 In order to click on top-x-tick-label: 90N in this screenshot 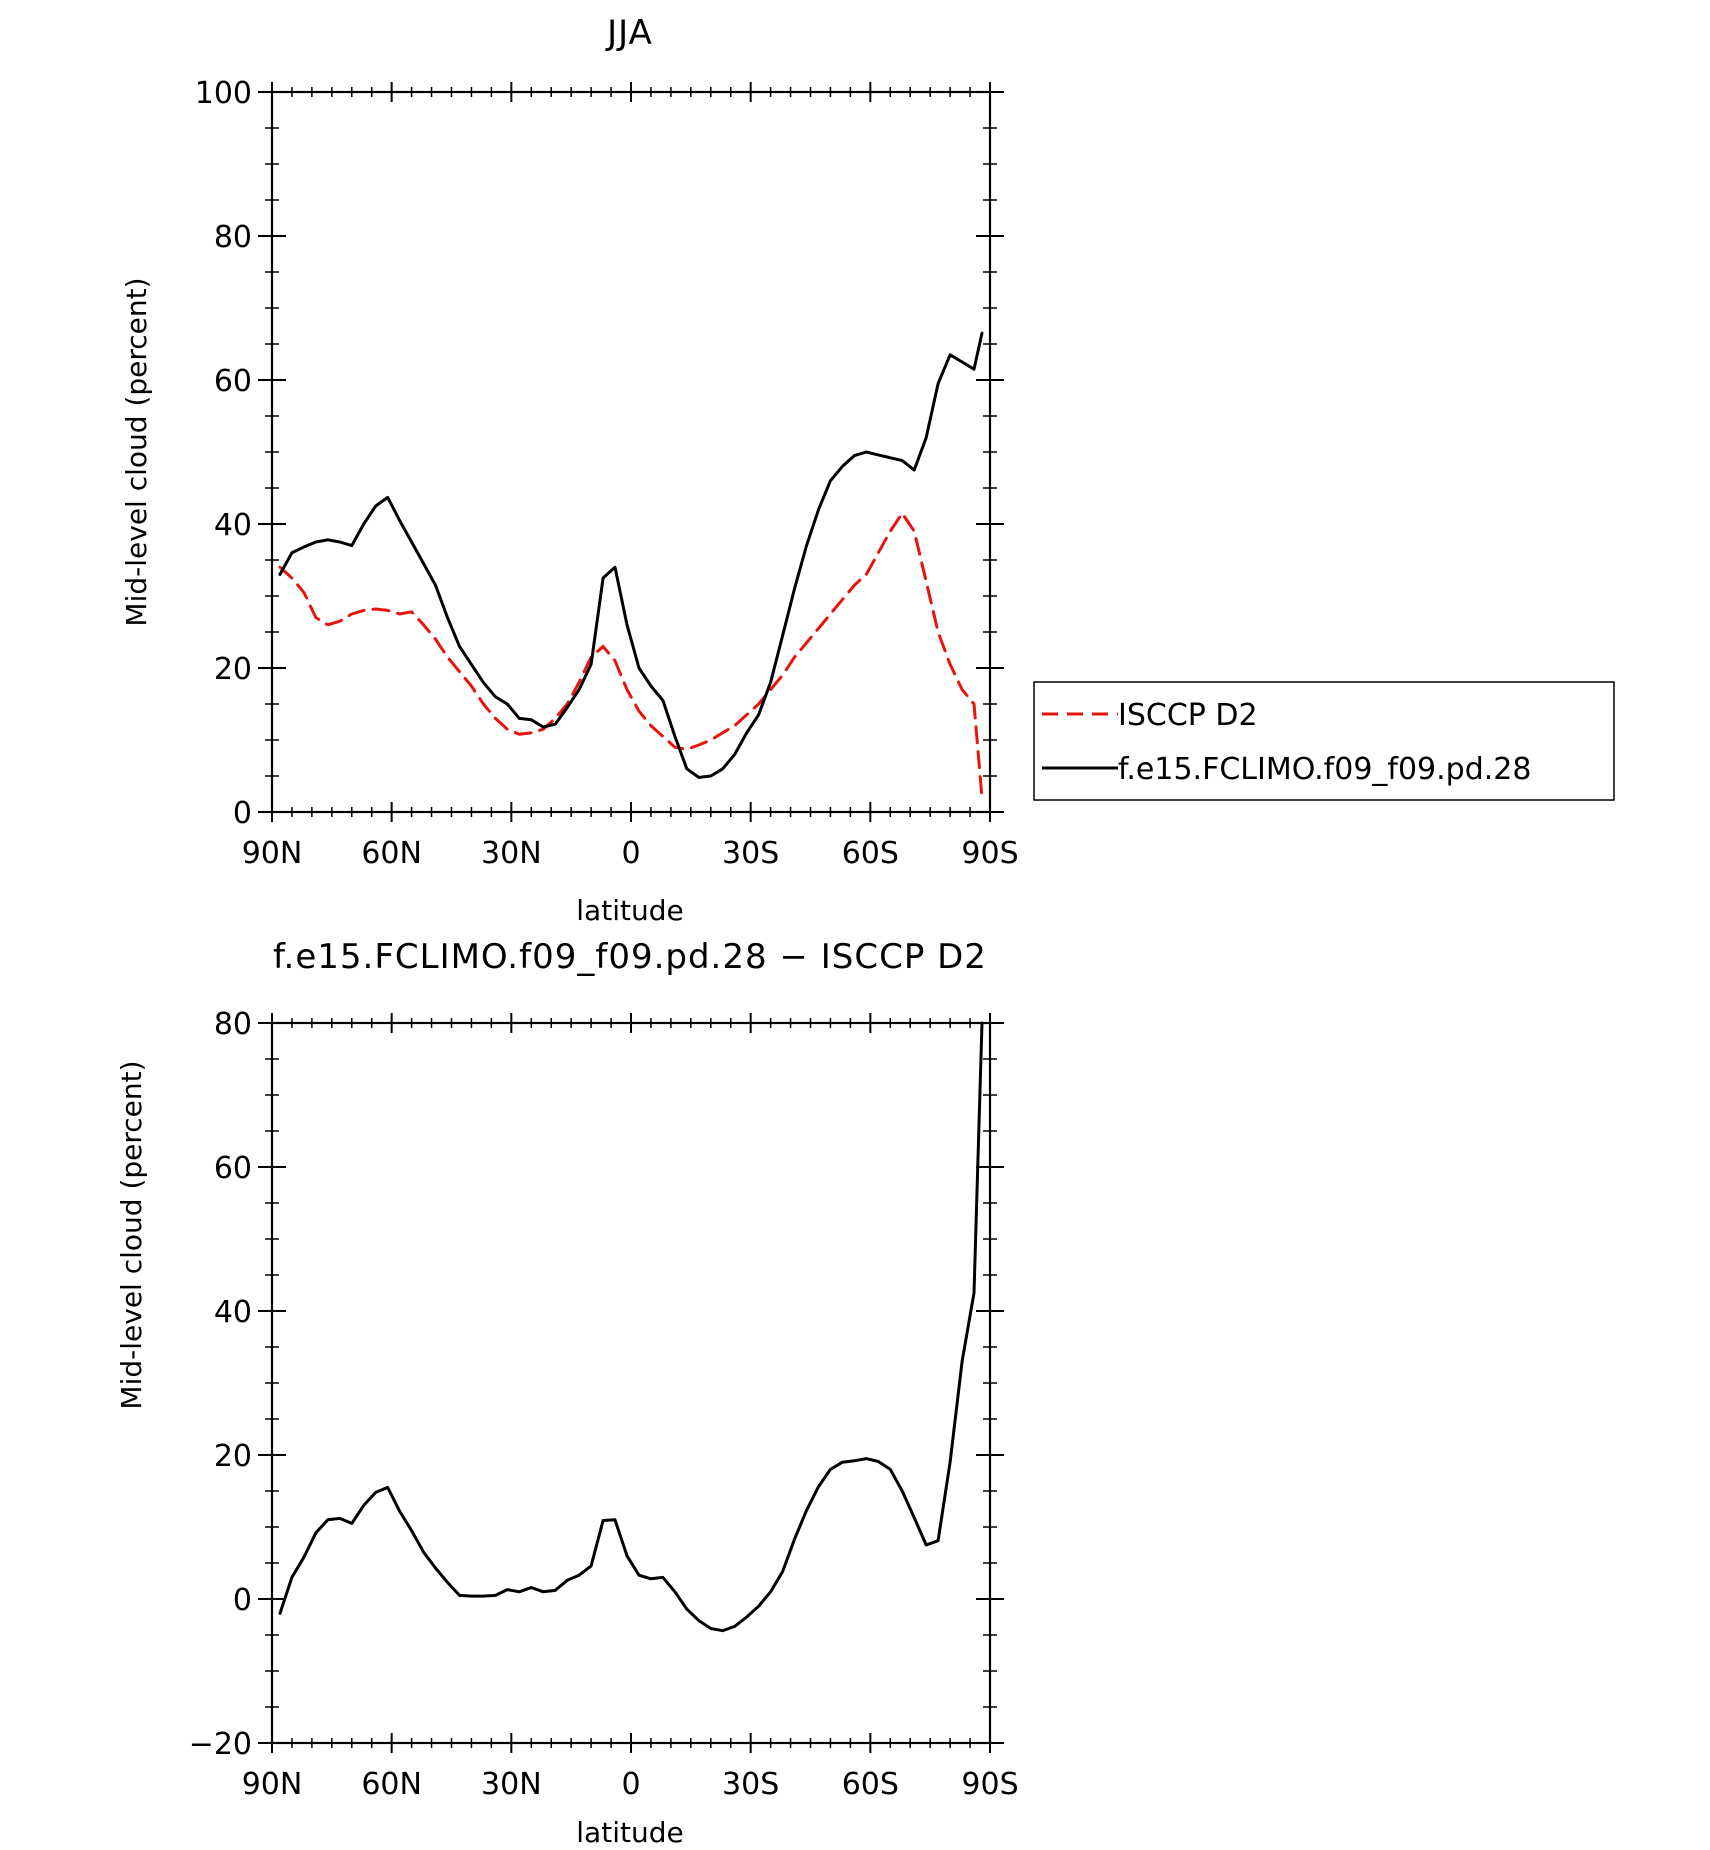, I will do `click(272, 853)`.